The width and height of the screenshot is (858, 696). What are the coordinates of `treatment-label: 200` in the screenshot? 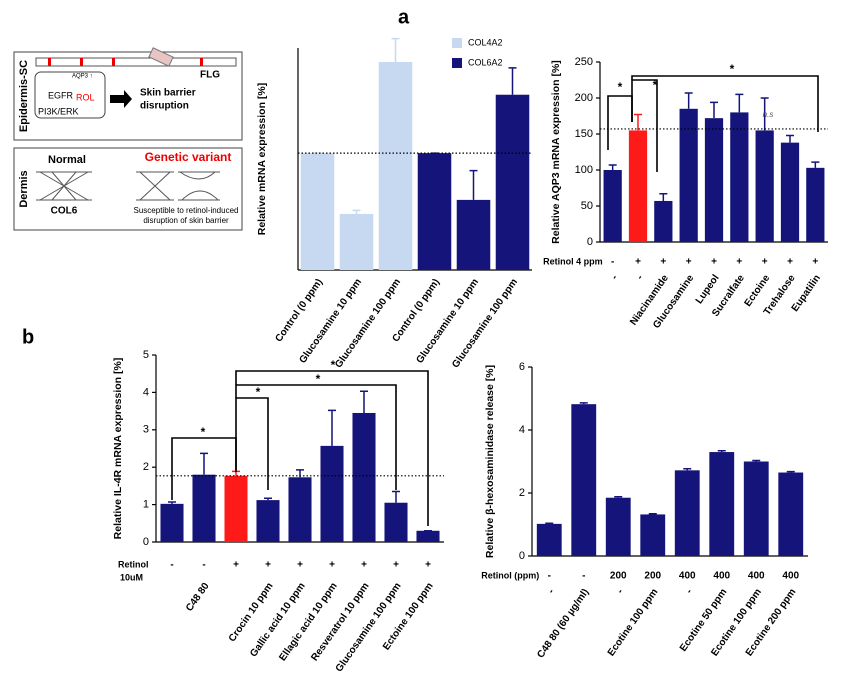 It's located at (618, 576).